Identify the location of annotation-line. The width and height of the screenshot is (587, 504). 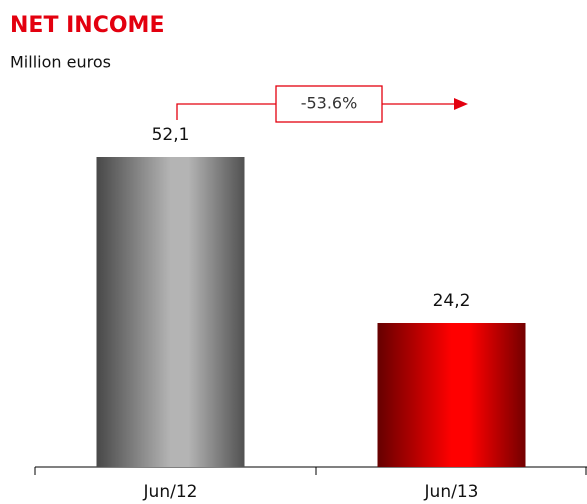
(226, 111).